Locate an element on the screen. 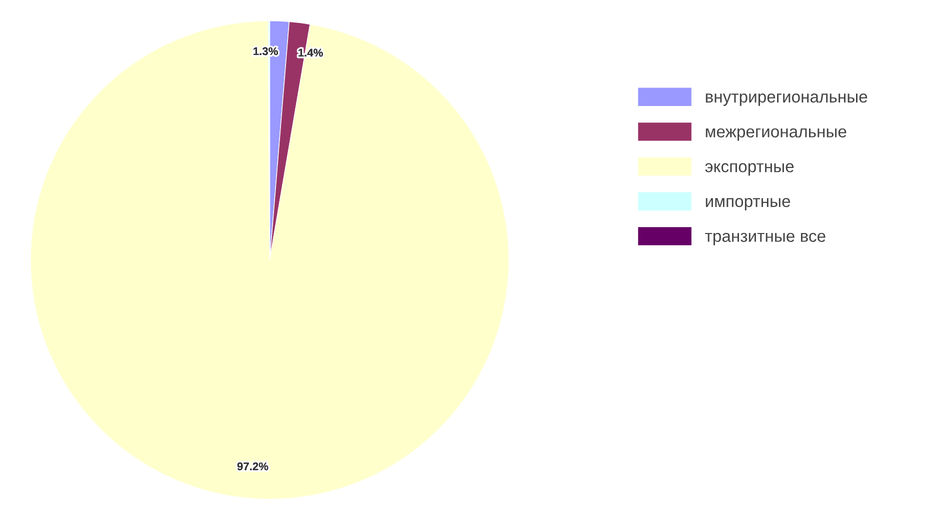 The image size is (930, 520). legend-label: межрегиональные is located at coordinates (776, 134).